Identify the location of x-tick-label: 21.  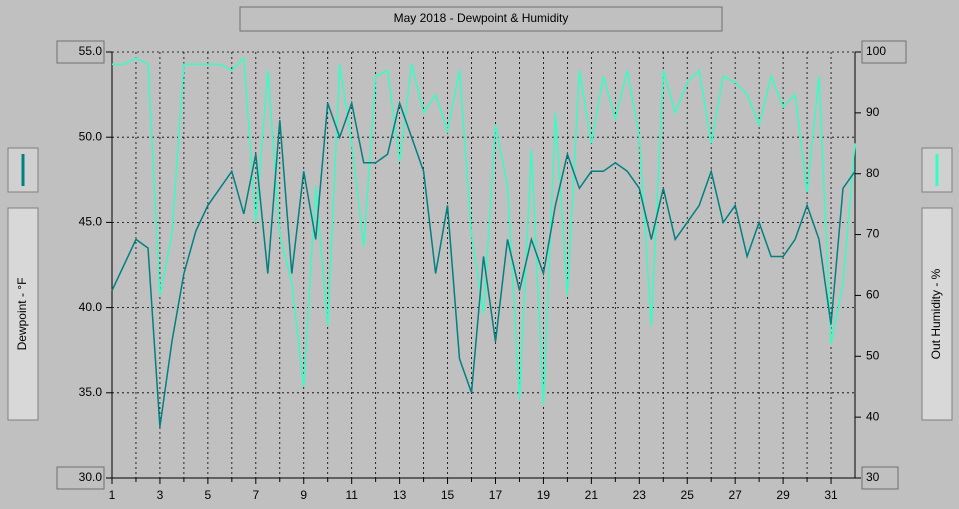
(592, 495).